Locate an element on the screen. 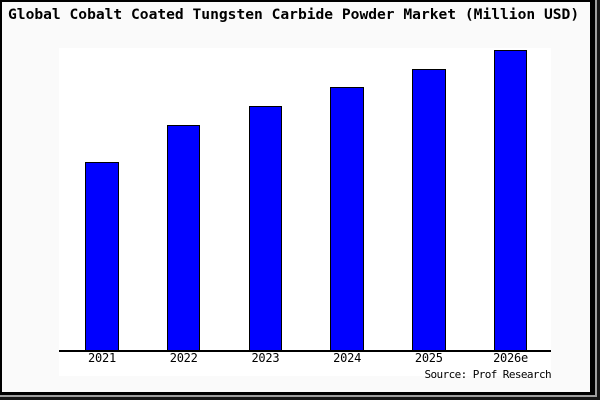 The width and height of the screenshot is (600, 400). bar-2026e is located at coordinates (510, 200).